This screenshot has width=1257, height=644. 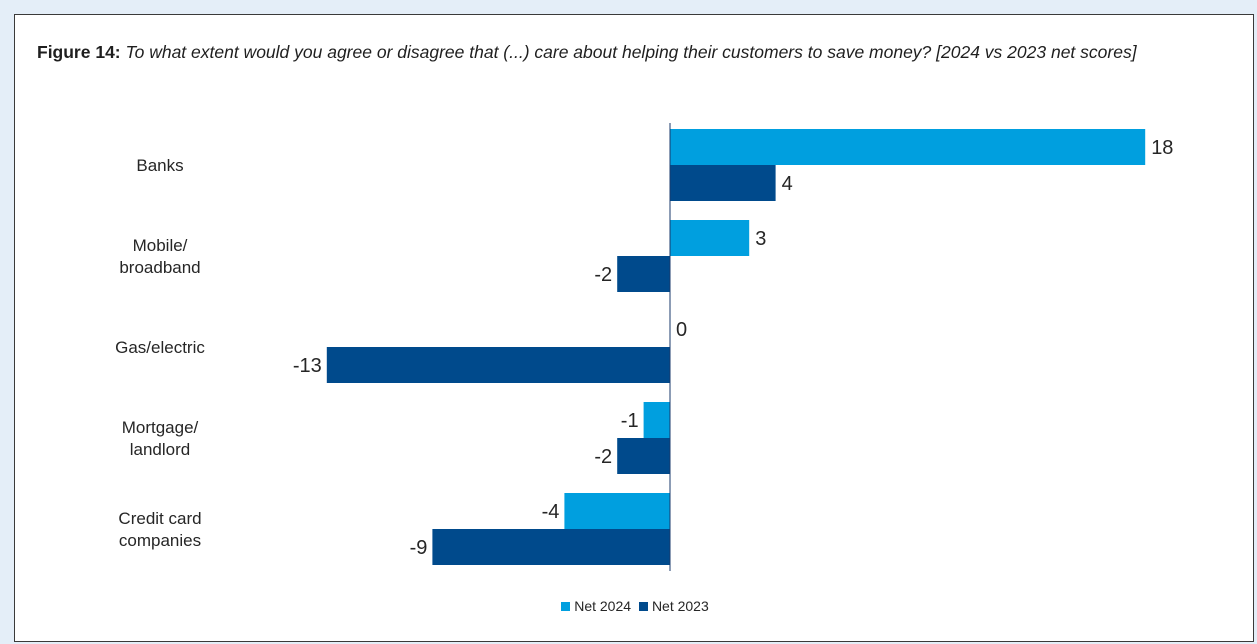 What do you see at coordinates (551, 512) in the screenshot?
I see `data-label-credit-card-companies-net-2024: -4` at bounding box center [551, 512].